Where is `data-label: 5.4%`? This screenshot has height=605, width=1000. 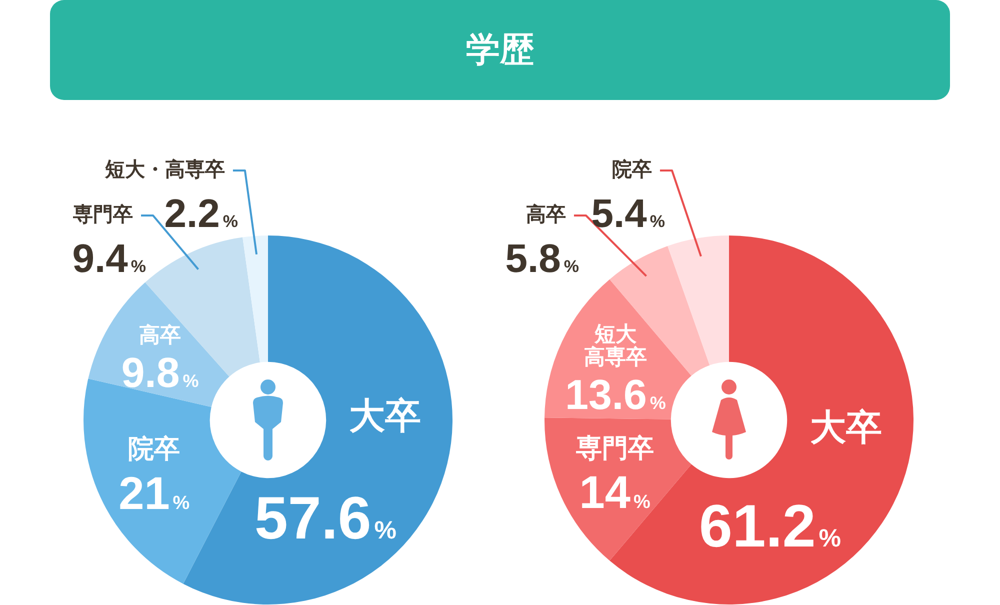 data-label: 5.4% is located at coordinates (628, 214).